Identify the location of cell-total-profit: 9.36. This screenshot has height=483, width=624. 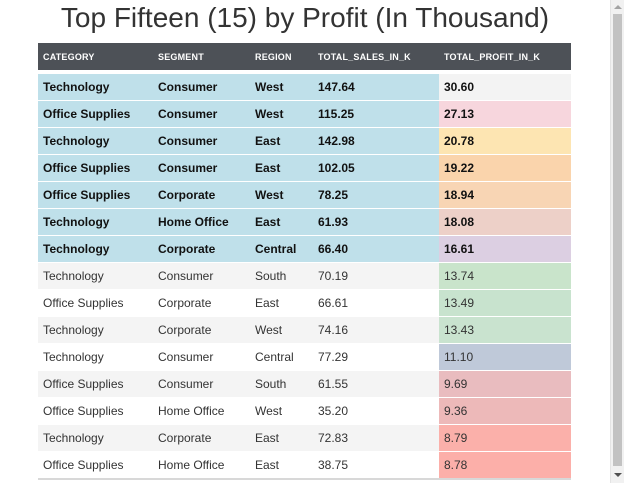
(505, 411).